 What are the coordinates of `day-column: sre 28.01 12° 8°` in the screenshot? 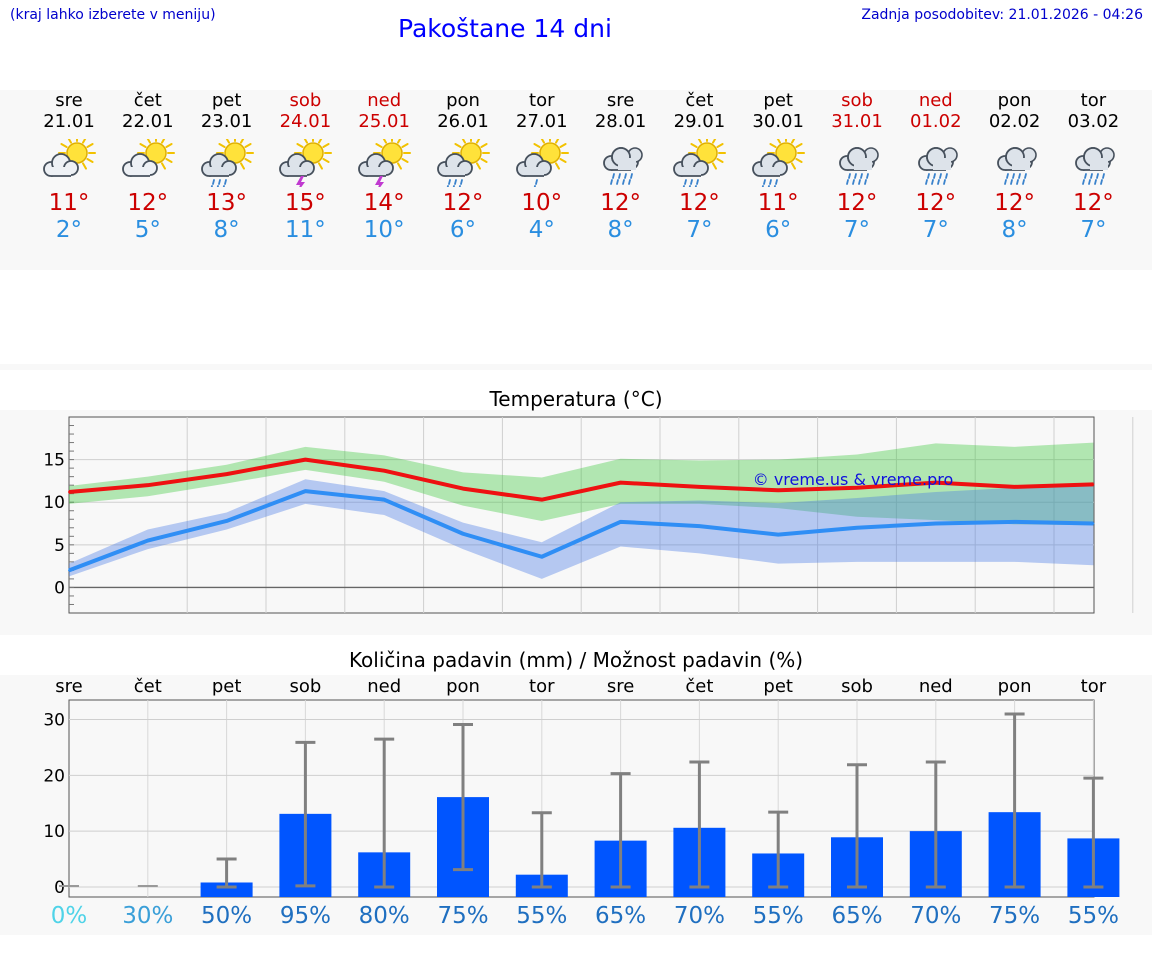 It's located at (621, 167).